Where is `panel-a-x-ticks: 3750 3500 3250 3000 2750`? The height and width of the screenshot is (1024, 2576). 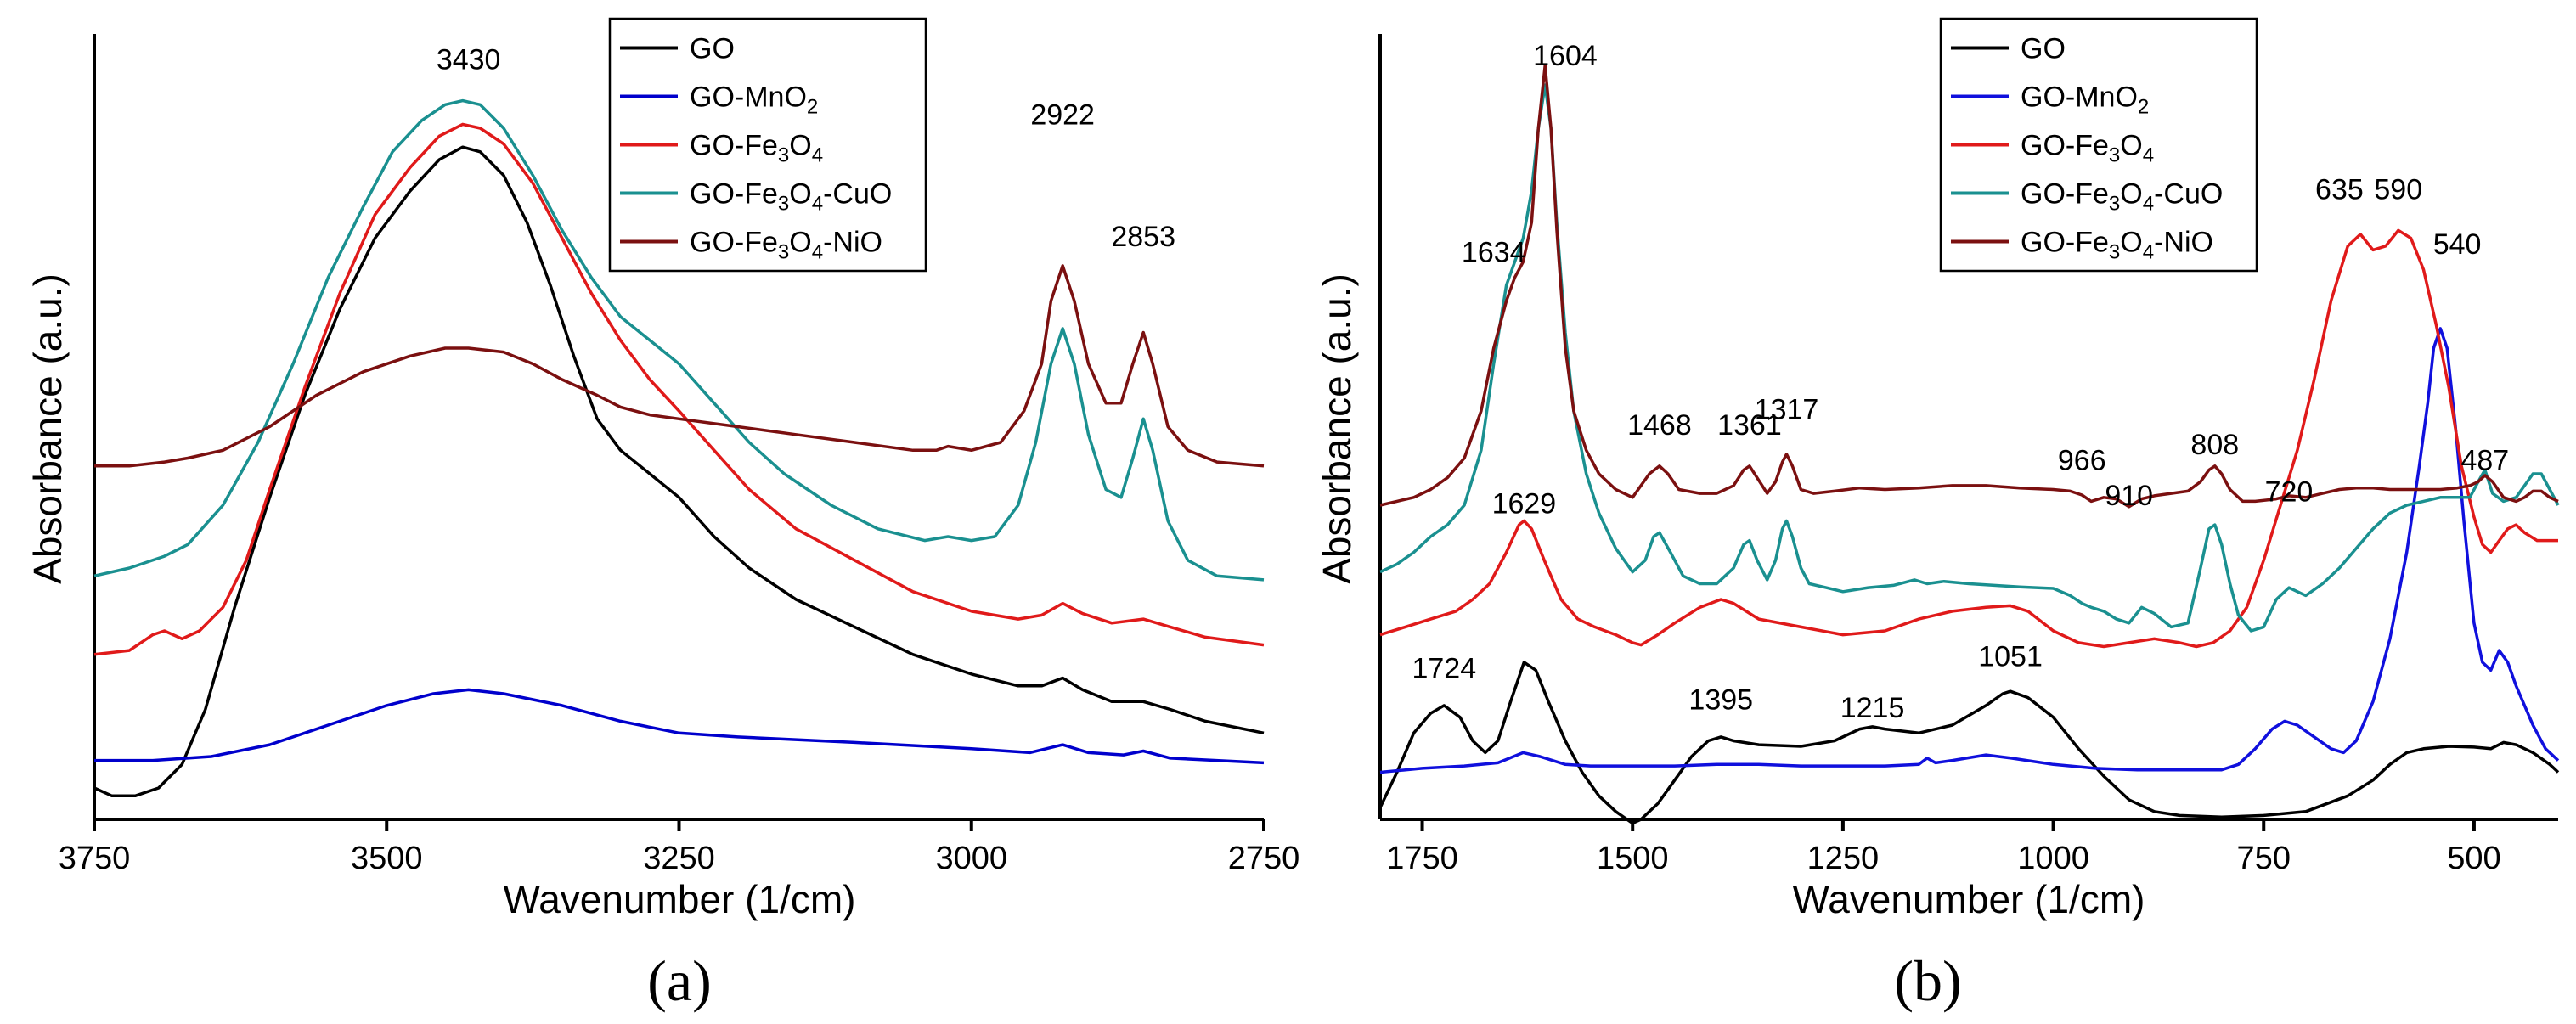 panel-a-x-ticks: 3750 3500 3250 3000 2750 is located at coordinates (679, 847).